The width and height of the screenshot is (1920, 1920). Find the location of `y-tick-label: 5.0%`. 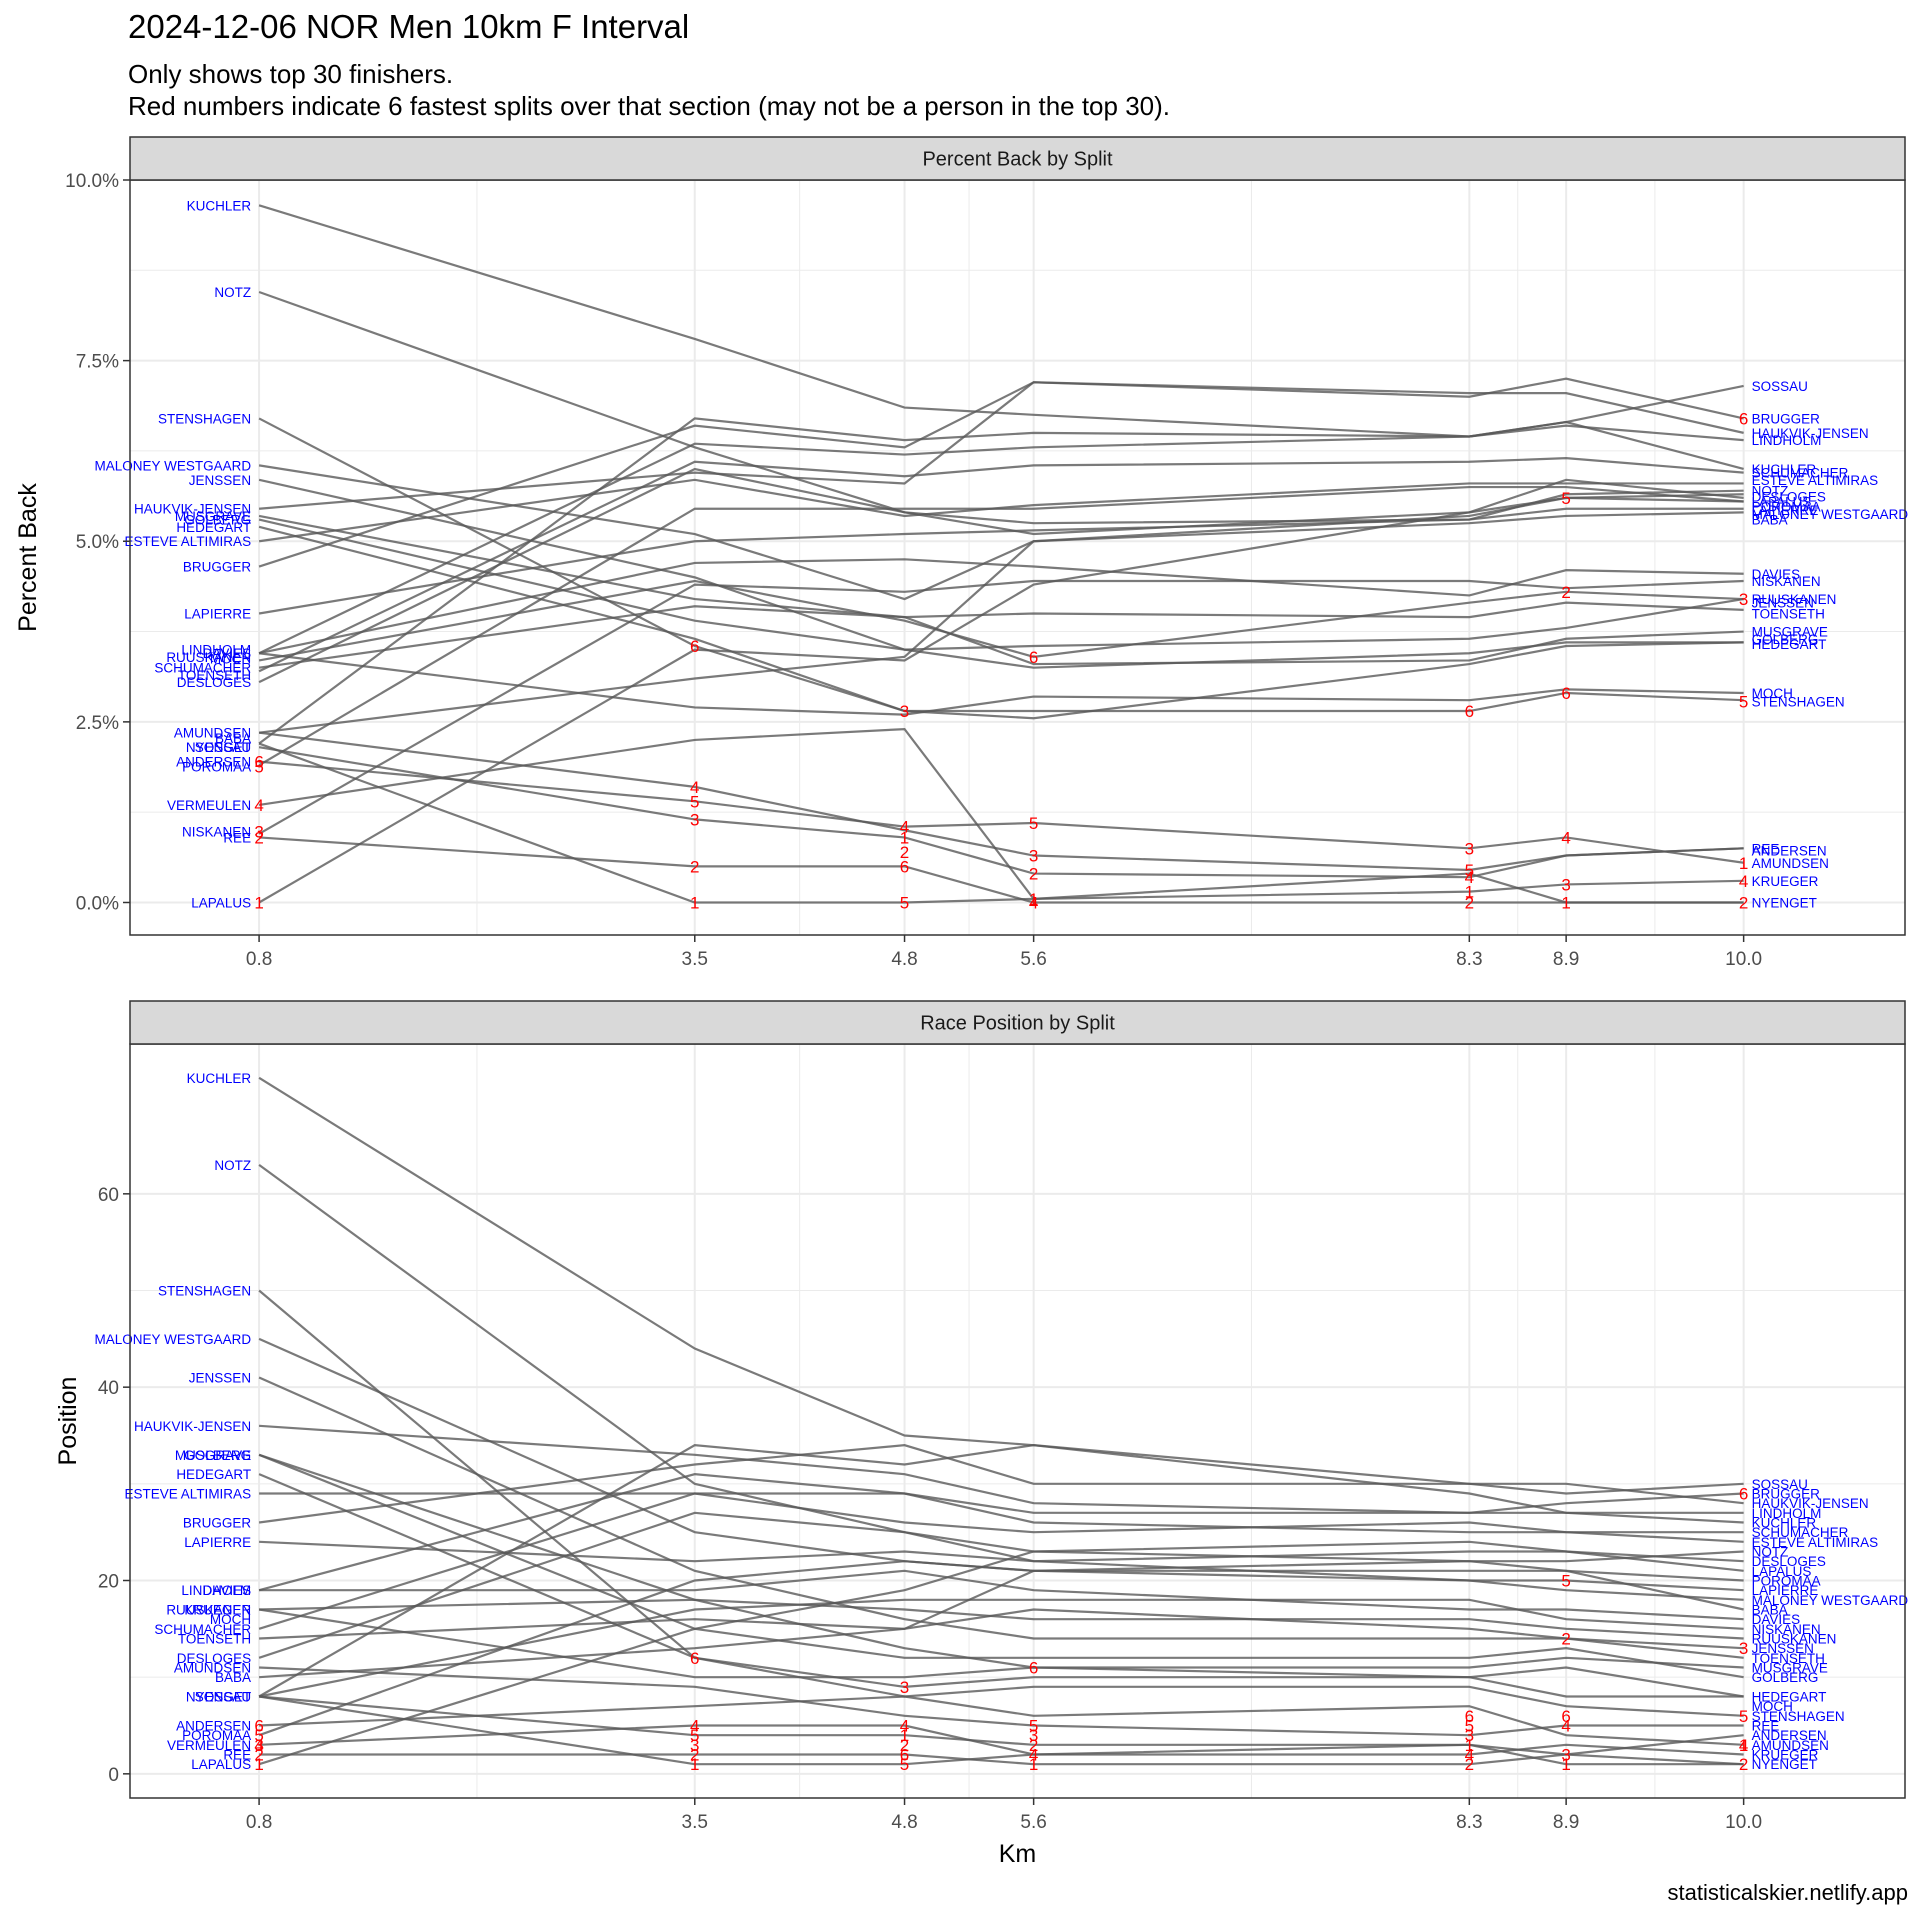

y-tick-label: 5.0% is located at coordinates (97, 542).